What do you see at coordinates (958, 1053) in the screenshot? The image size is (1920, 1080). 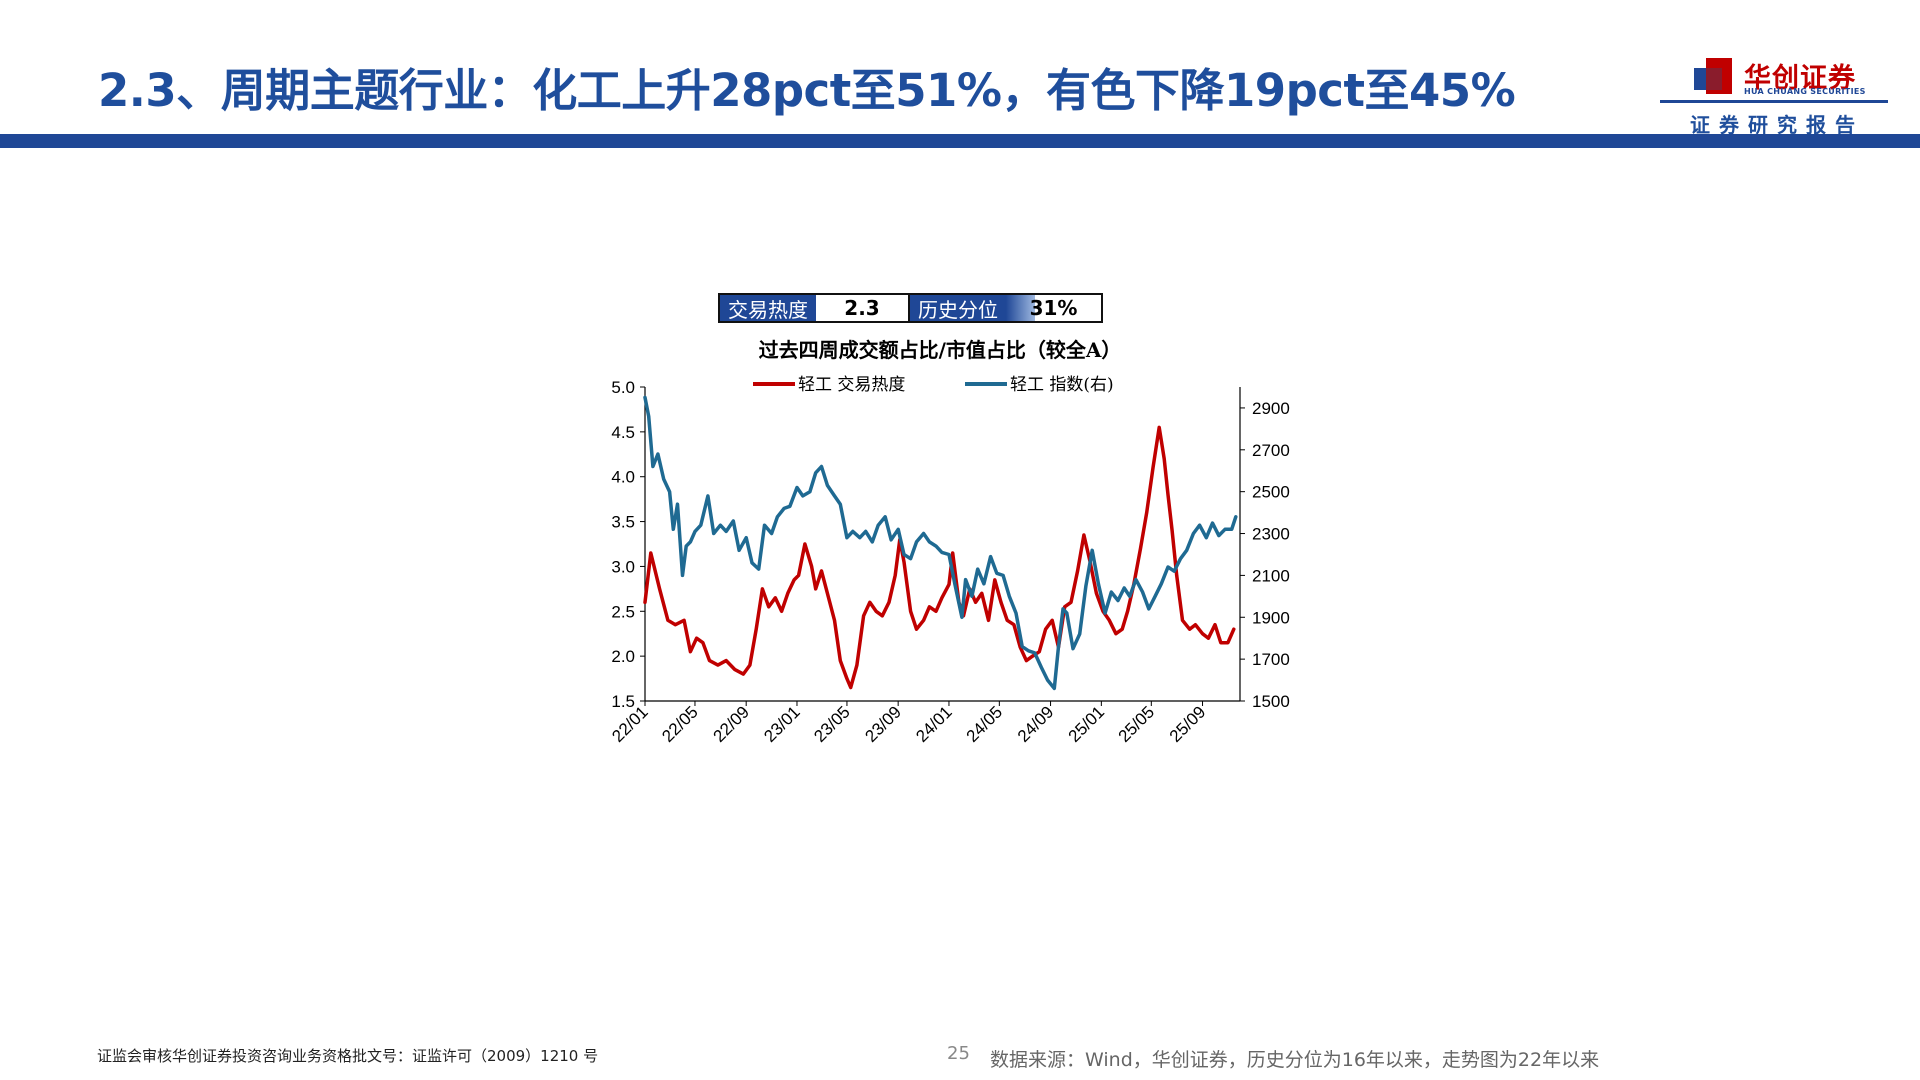 I see `page-number: 25` at bounding box center [958, 1053].